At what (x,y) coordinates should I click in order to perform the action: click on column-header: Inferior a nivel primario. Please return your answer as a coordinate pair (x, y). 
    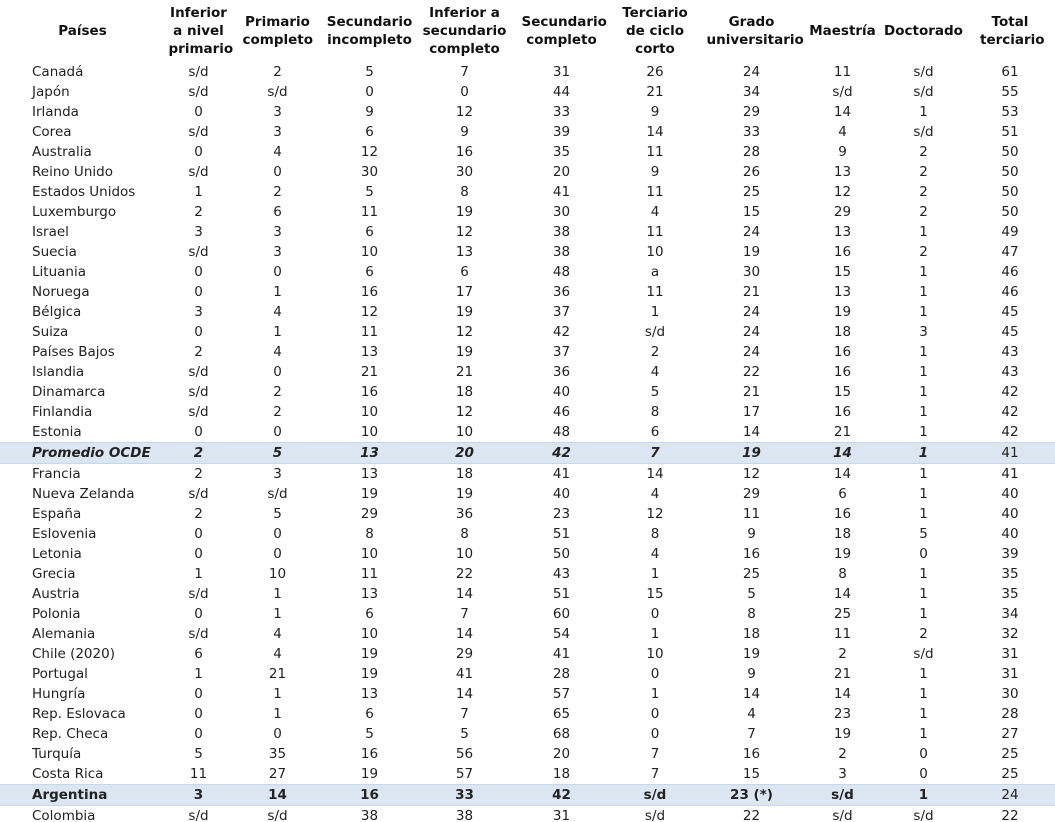
    Looking at the image, I should click on (199, 31).